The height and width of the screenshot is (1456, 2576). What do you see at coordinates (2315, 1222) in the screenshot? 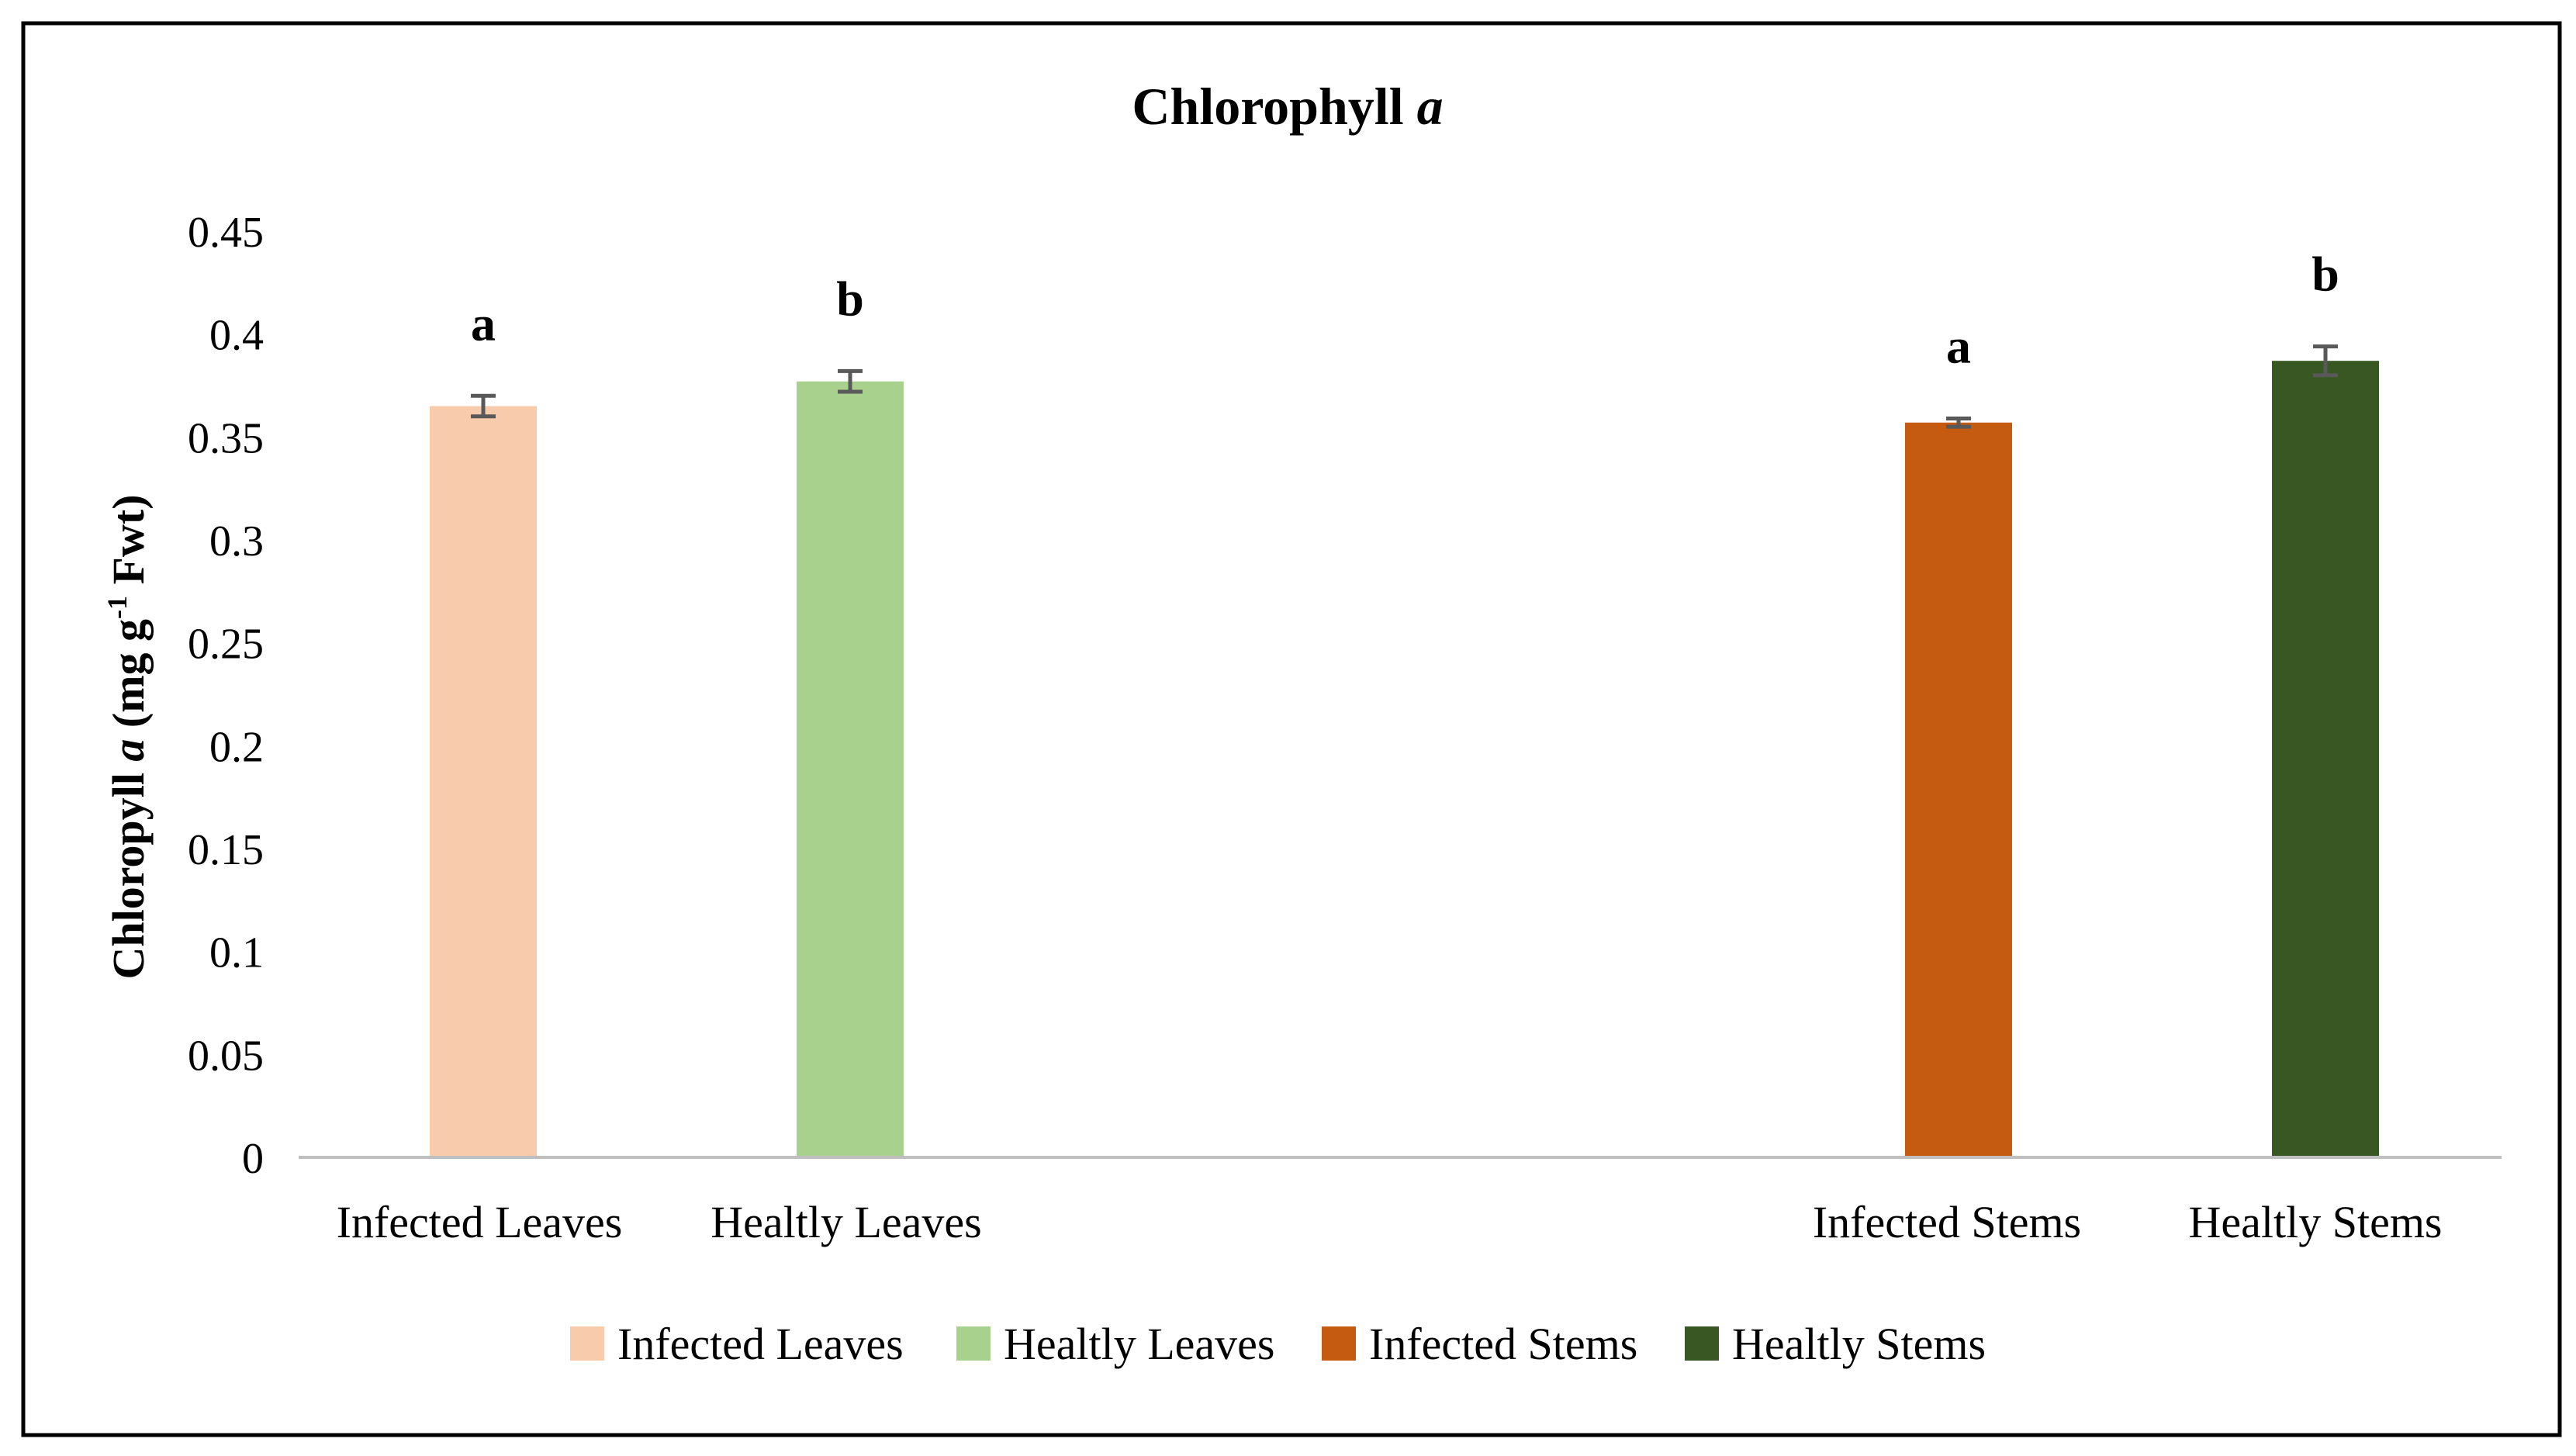
I see `x-category-label: Healtly Stems` at bounding box center [2315, 1222].